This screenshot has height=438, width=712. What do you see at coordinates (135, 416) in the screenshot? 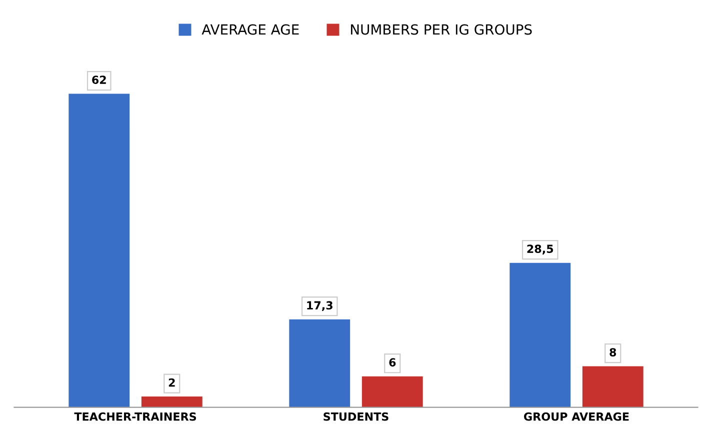
I see `x-tick-label: TEACHER-TRAINERS` at bounding box center [135, 416].